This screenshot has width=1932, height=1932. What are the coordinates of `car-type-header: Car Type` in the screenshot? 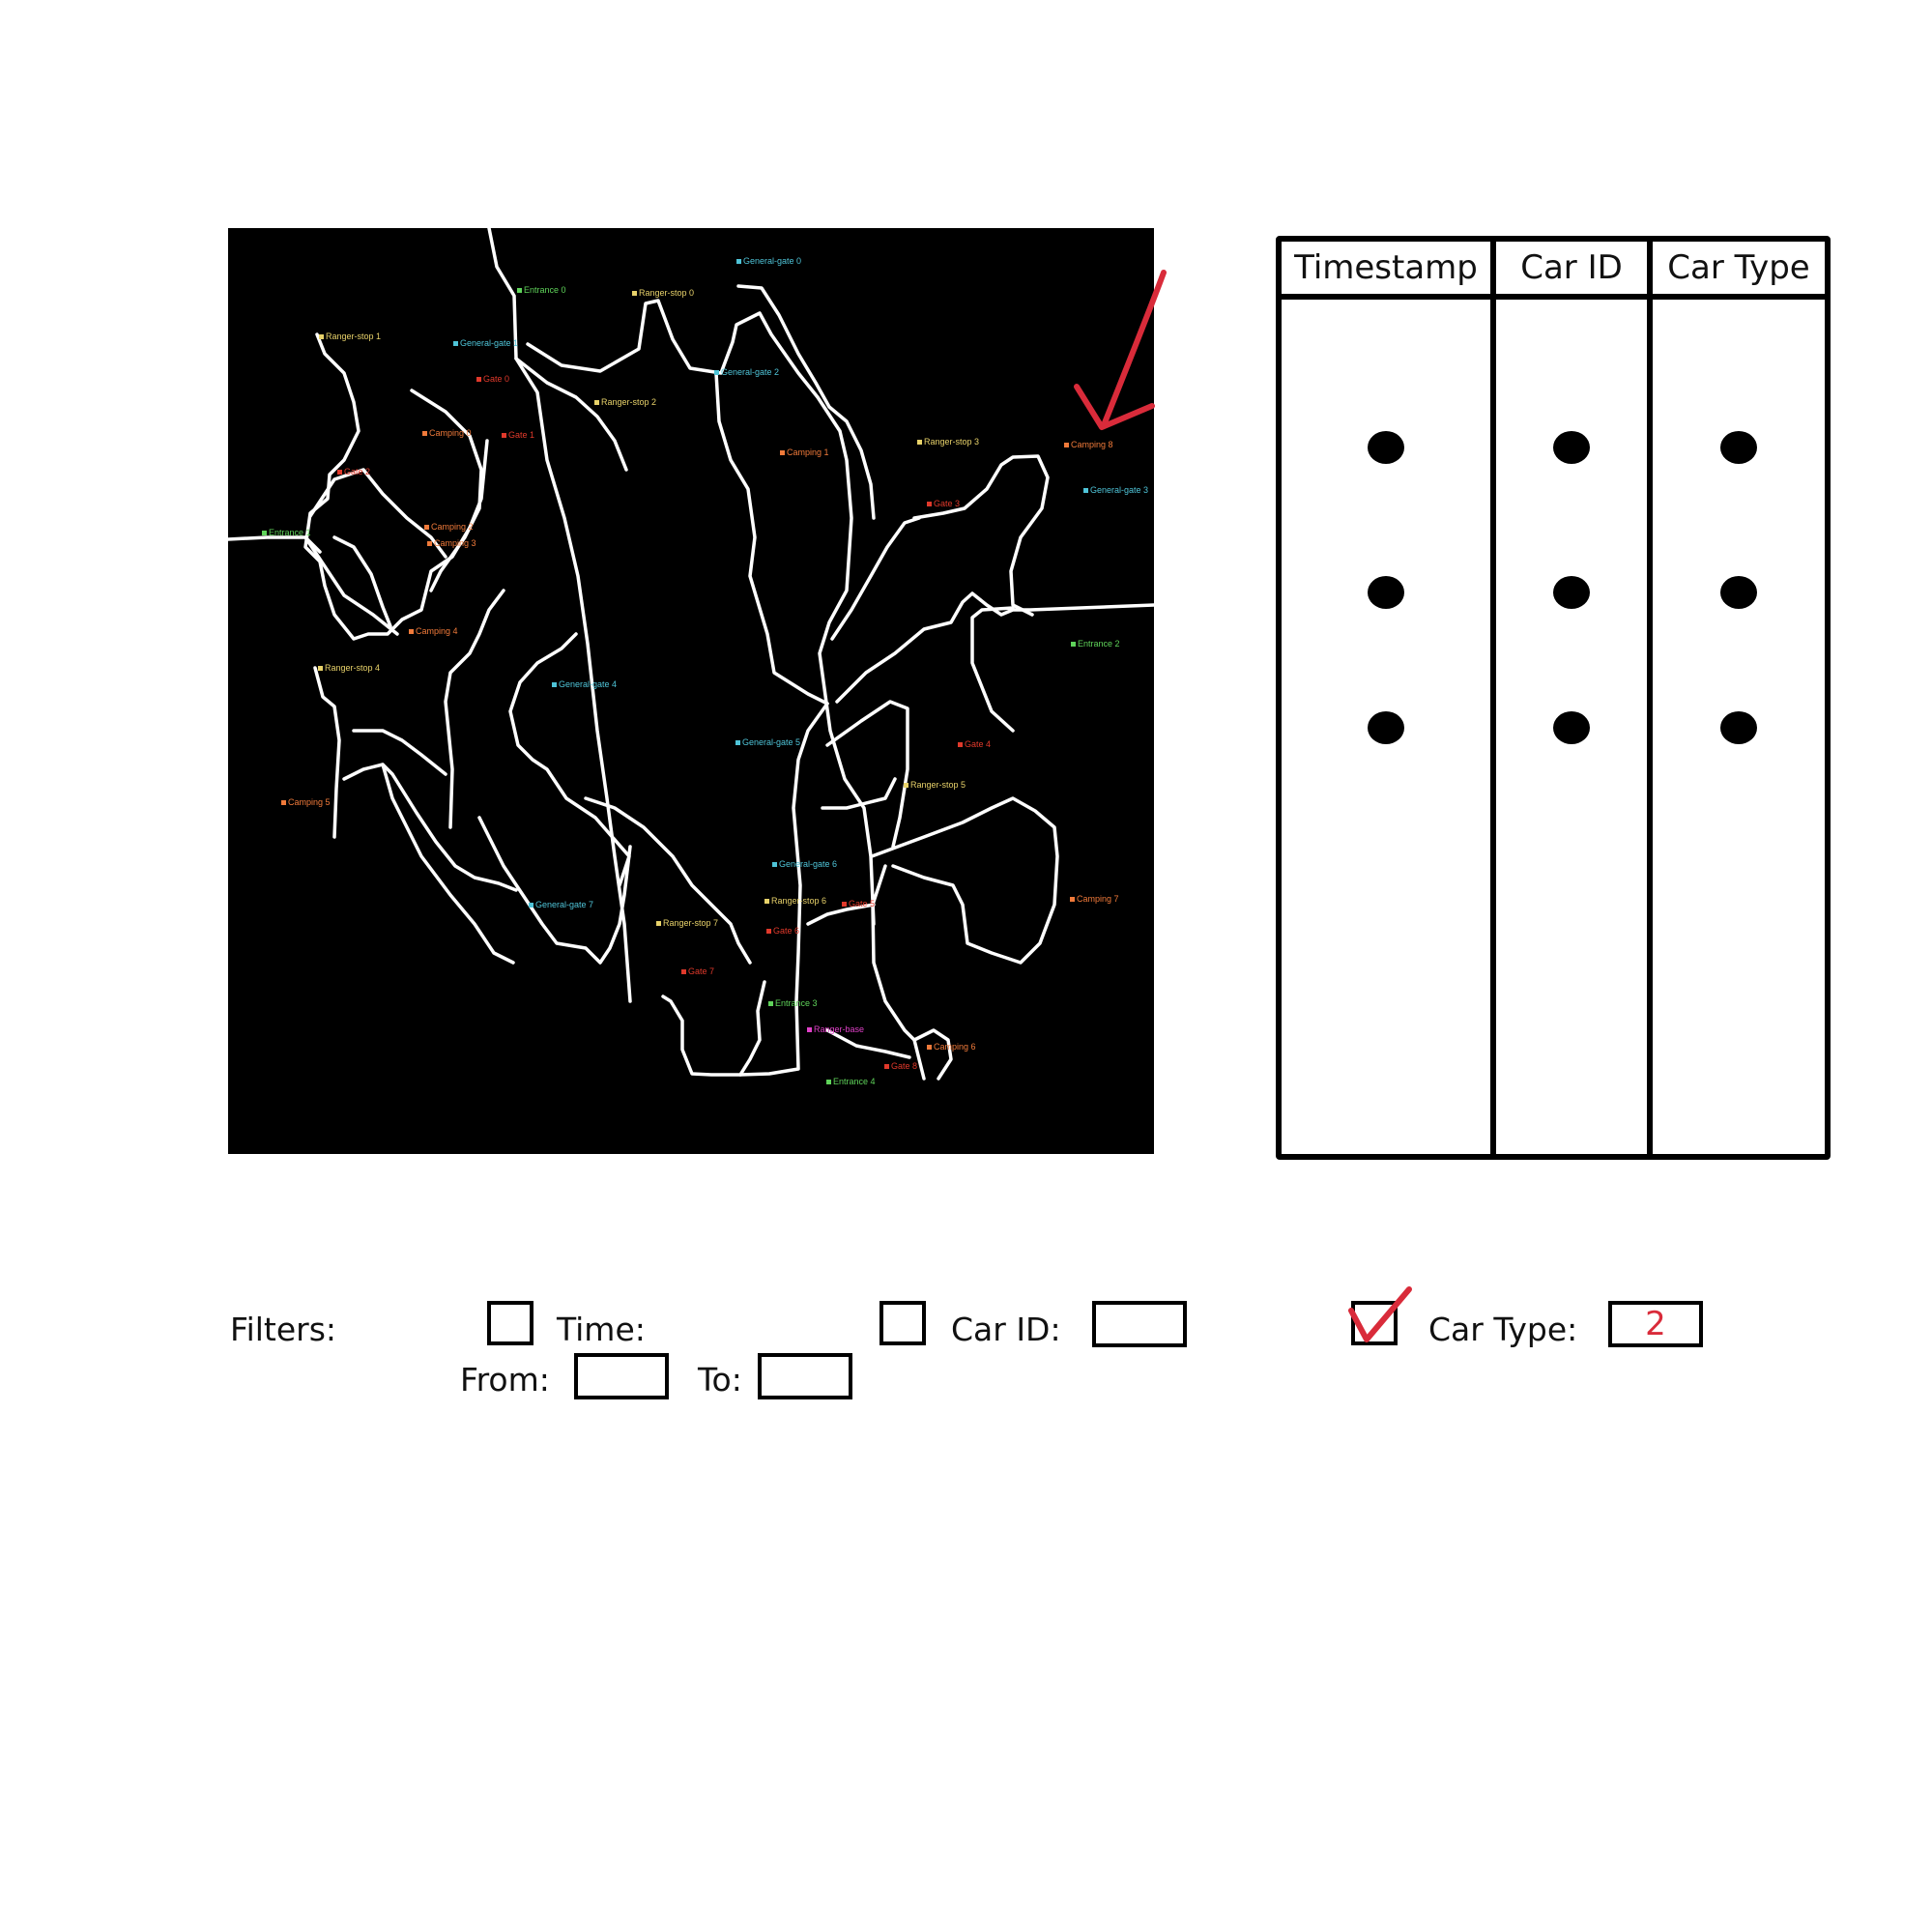 It's located at (1739, 271).